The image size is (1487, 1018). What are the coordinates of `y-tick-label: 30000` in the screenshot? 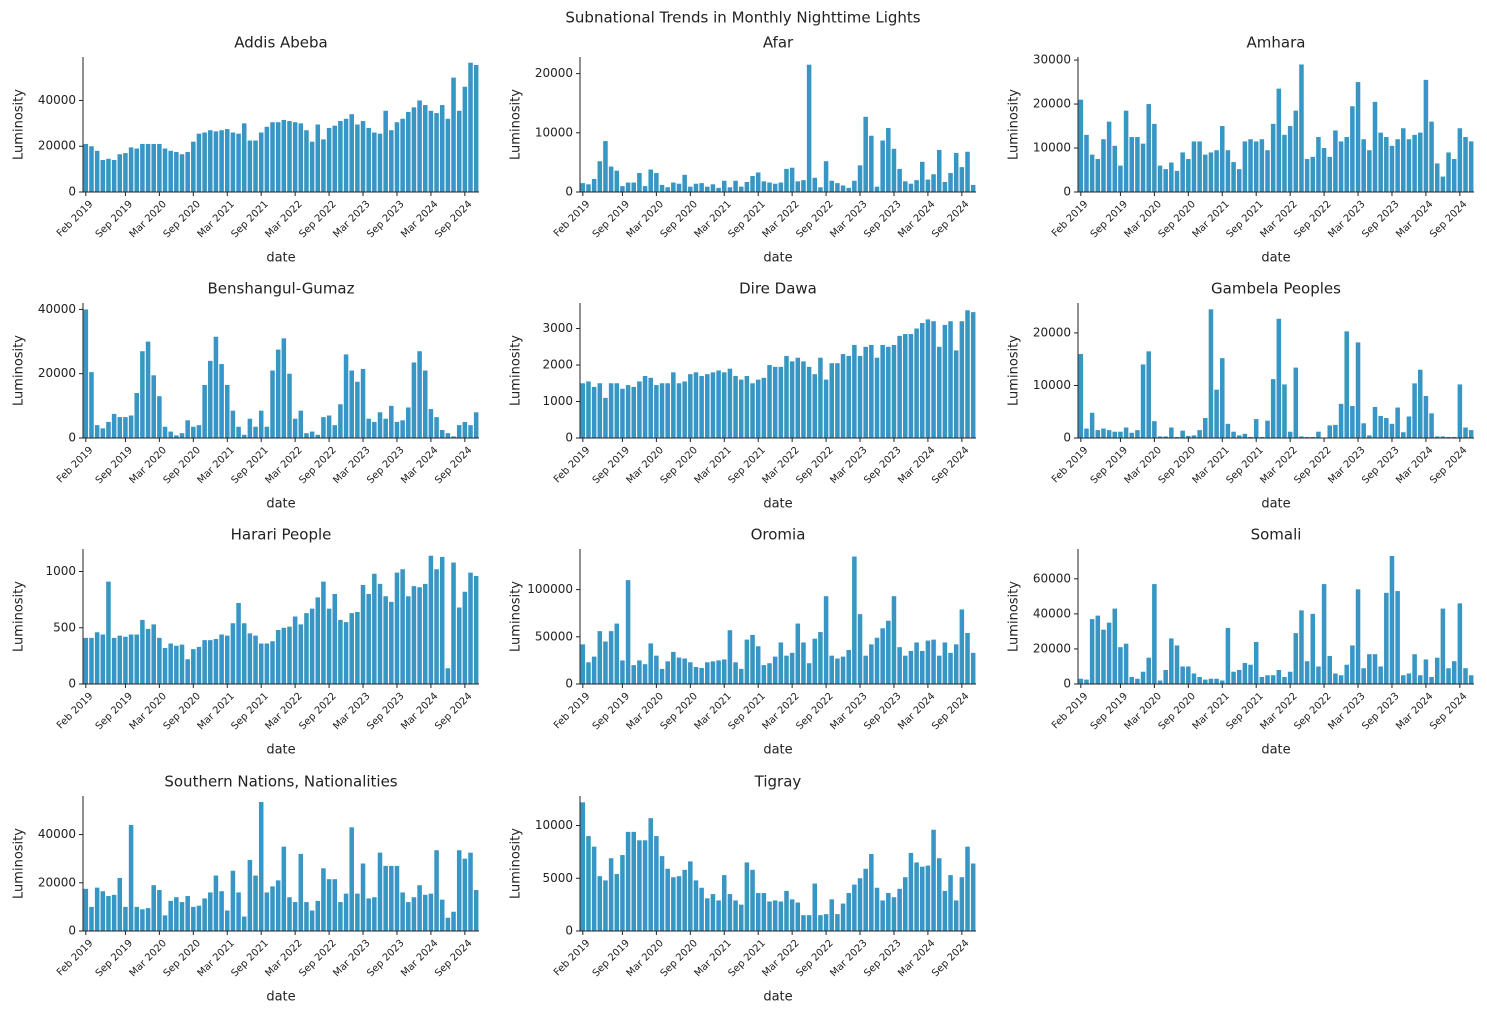 It's located at (1052, 60).